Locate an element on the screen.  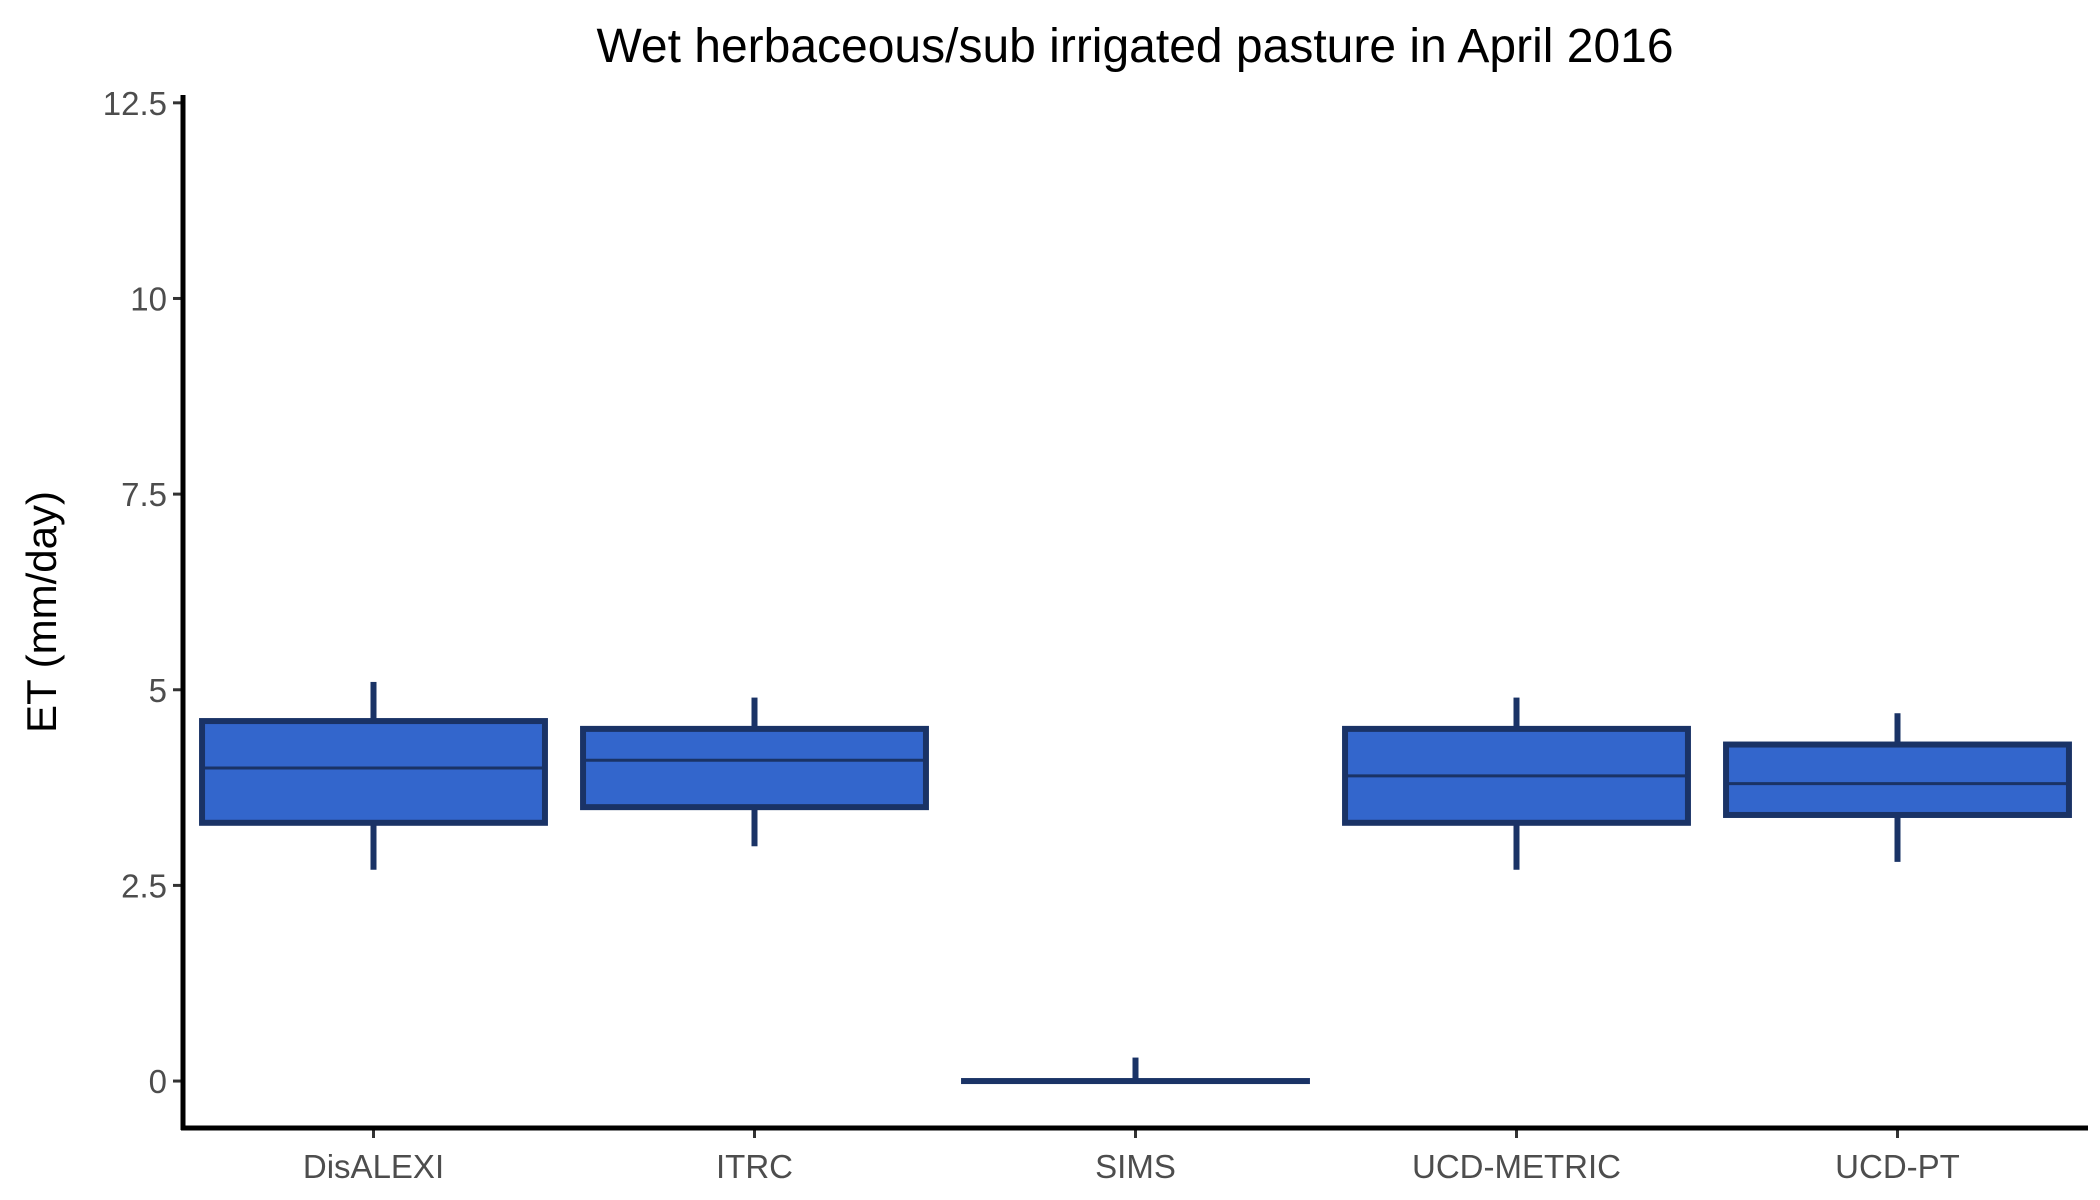
box-ucd-pt is located at coordinates (1897, 787).